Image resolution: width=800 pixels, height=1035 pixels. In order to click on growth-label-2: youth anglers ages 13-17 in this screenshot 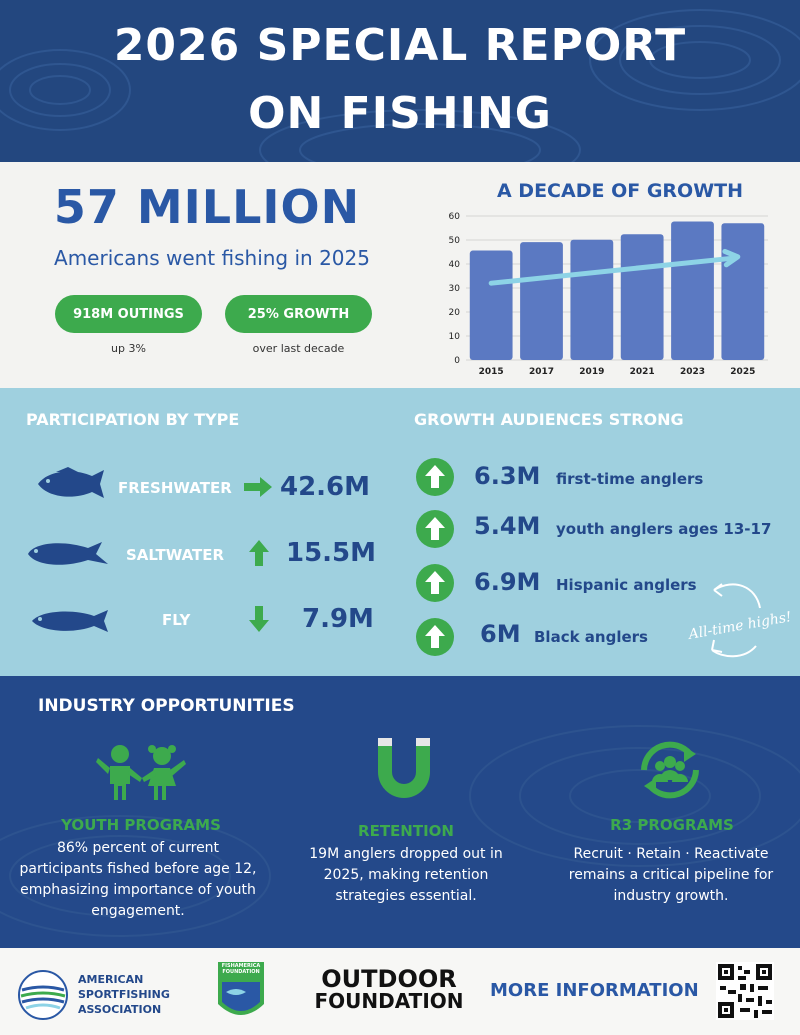, I will do `click(664, 529)`.